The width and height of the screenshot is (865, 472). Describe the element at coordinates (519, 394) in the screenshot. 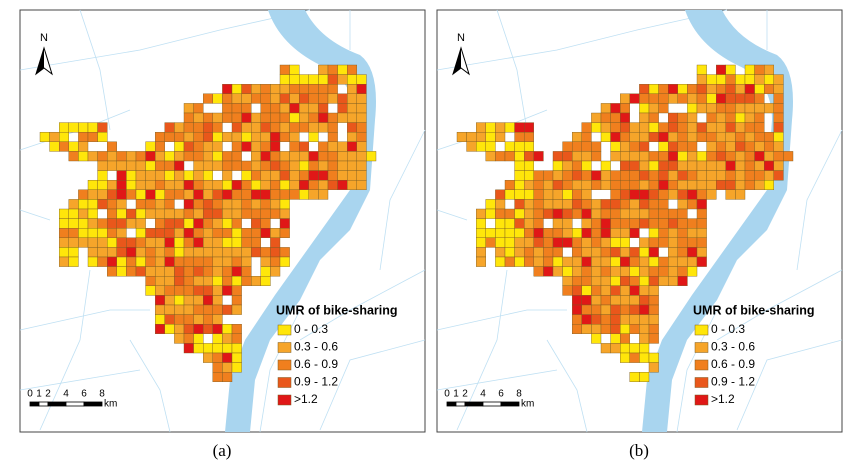

I see `scale-tick-label: 8` at that location.